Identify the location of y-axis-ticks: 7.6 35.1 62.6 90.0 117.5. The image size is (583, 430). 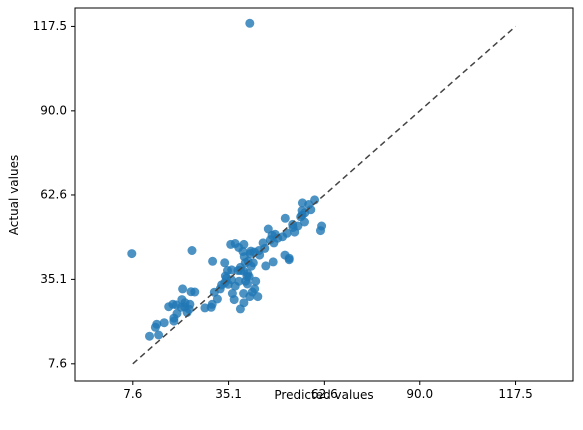
(54, 194).